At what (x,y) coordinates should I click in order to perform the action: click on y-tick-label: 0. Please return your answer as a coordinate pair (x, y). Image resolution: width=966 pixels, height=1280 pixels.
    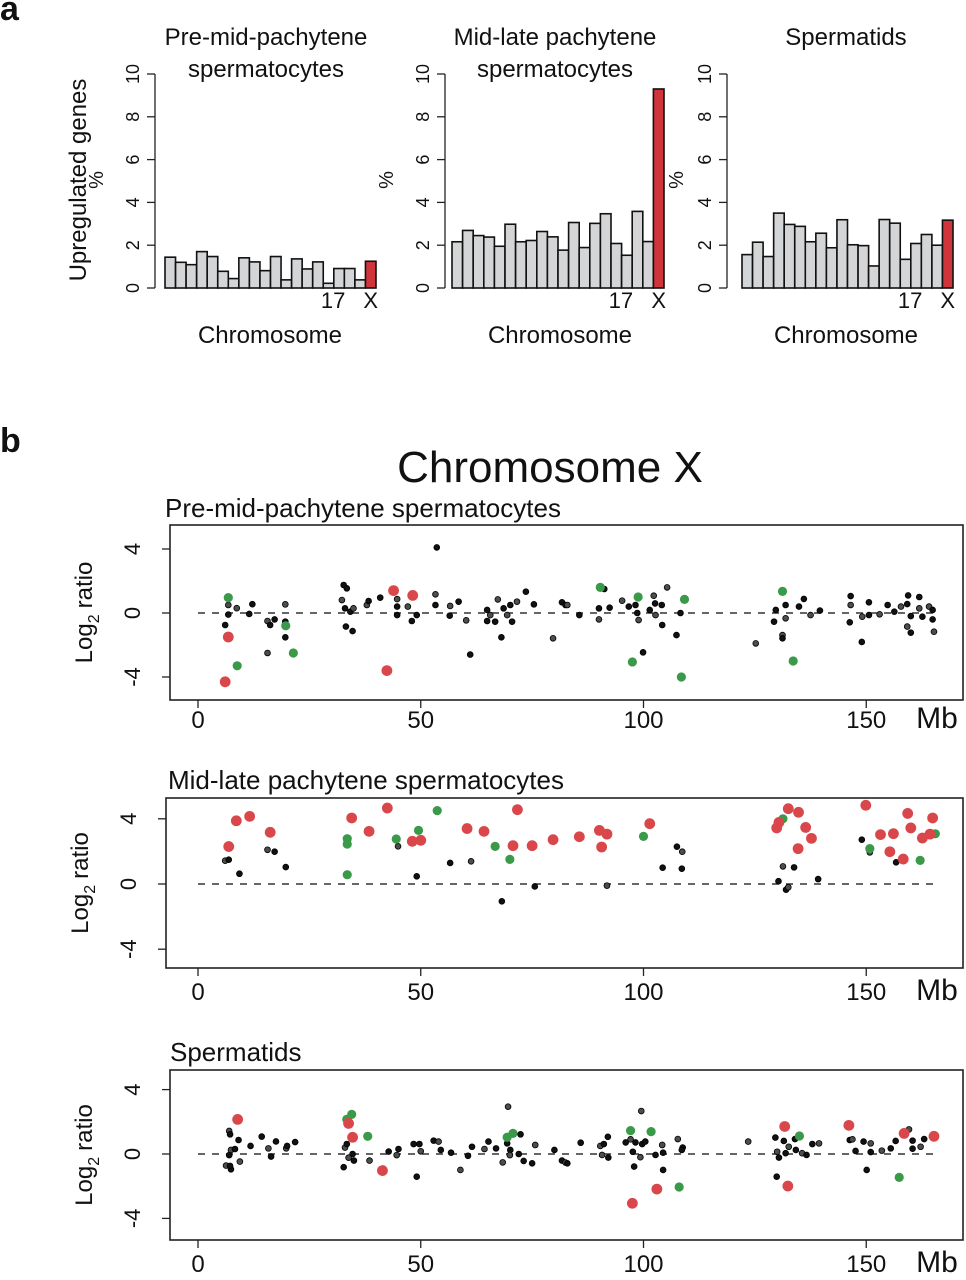
    Looking at the image, I should click on (132, 613).